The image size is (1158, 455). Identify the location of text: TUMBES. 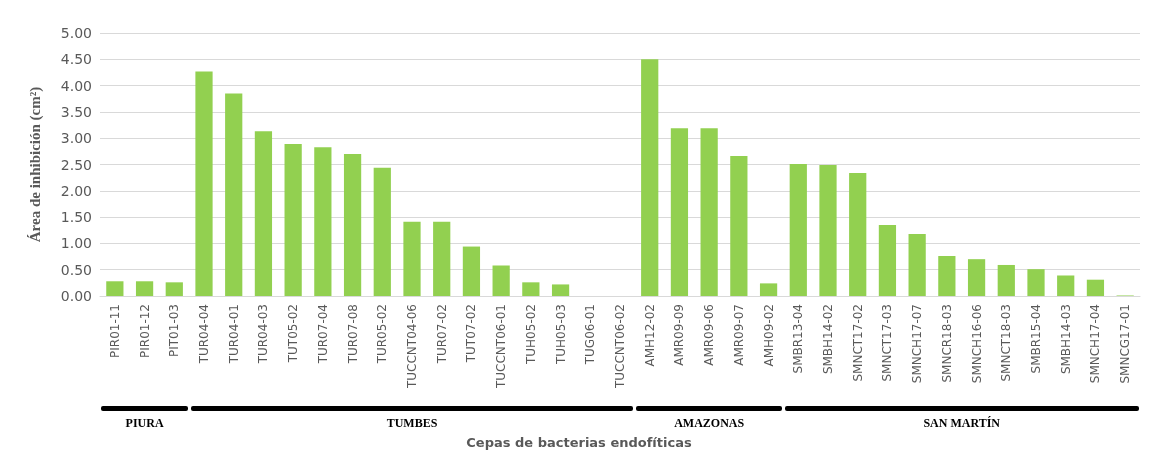
(412, 423).